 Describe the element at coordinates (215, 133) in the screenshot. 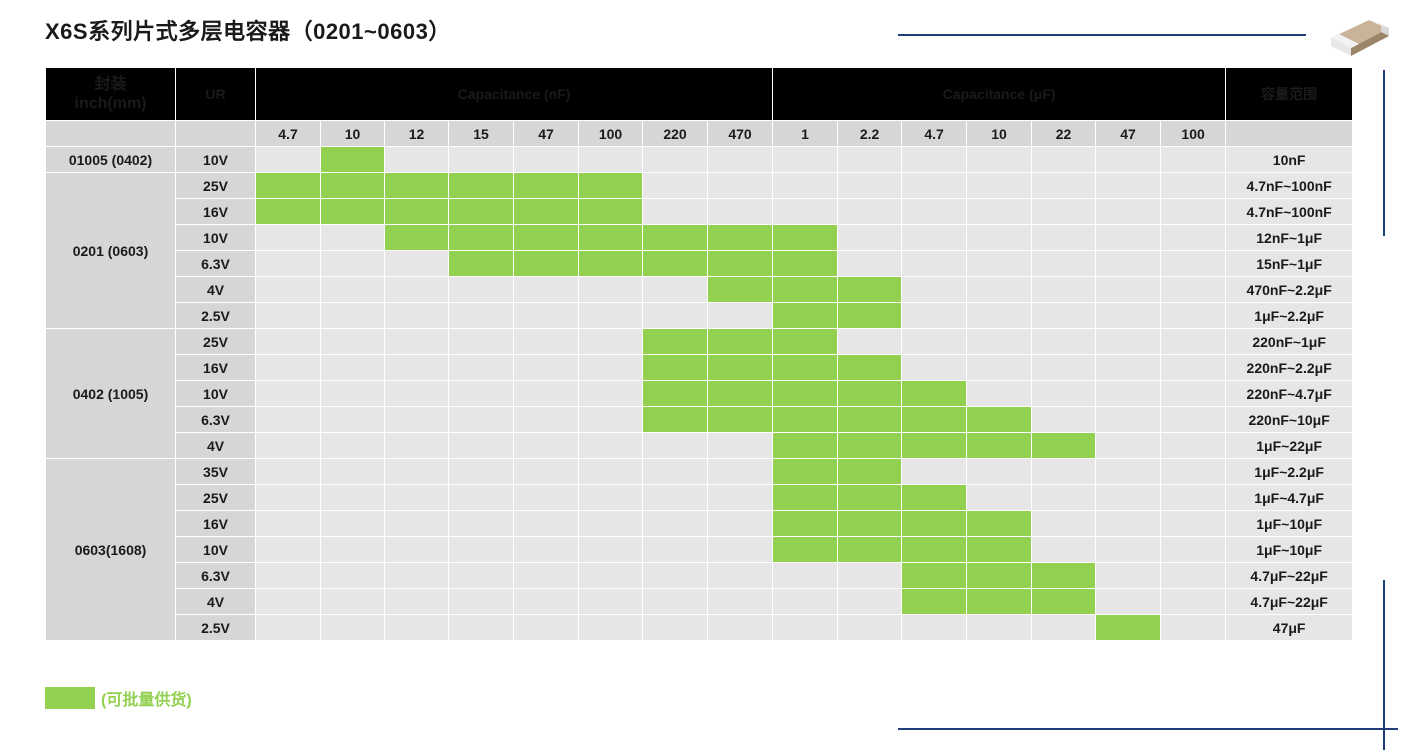

I see `subheader-blank` at that location.